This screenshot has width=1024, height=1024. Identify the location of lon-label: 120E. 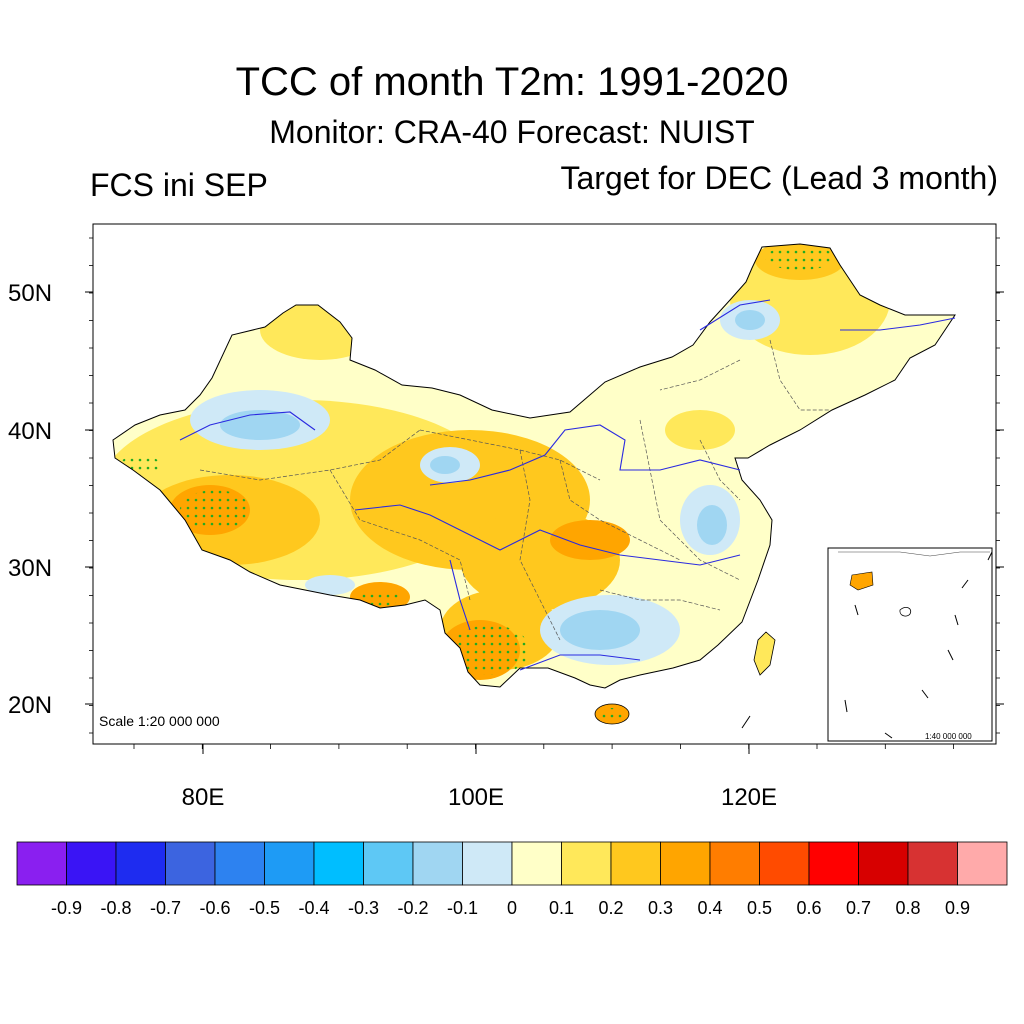
(749, 797).